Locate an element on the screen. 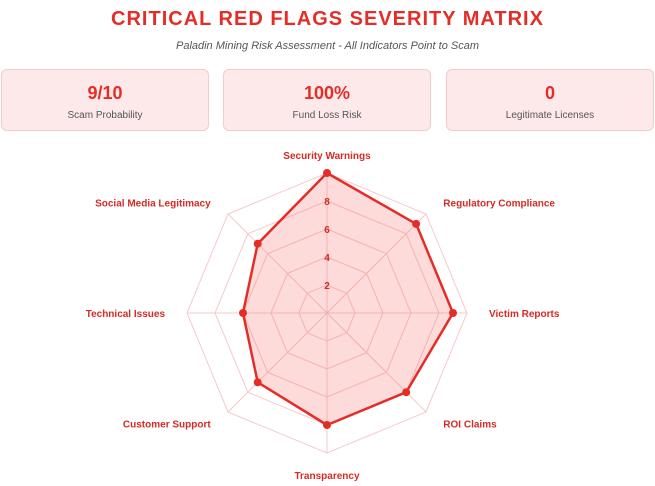  axis-label: Security Warnings is located at coordinates (327, 156).